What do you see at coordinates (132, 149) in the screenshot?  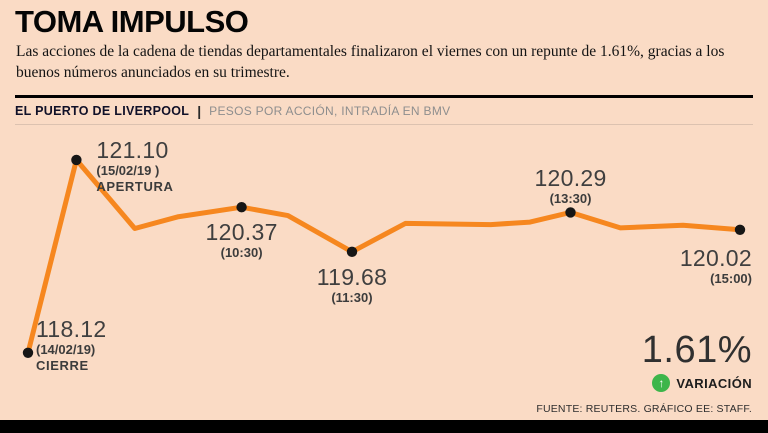 I see `point-price: 121.10` at bounding box center [132, 149].